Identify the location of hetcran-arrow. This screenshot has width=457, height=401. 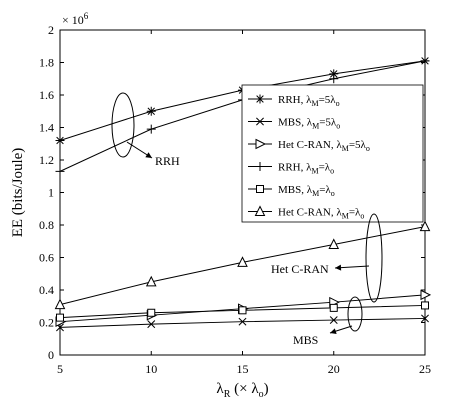
(352, 267).